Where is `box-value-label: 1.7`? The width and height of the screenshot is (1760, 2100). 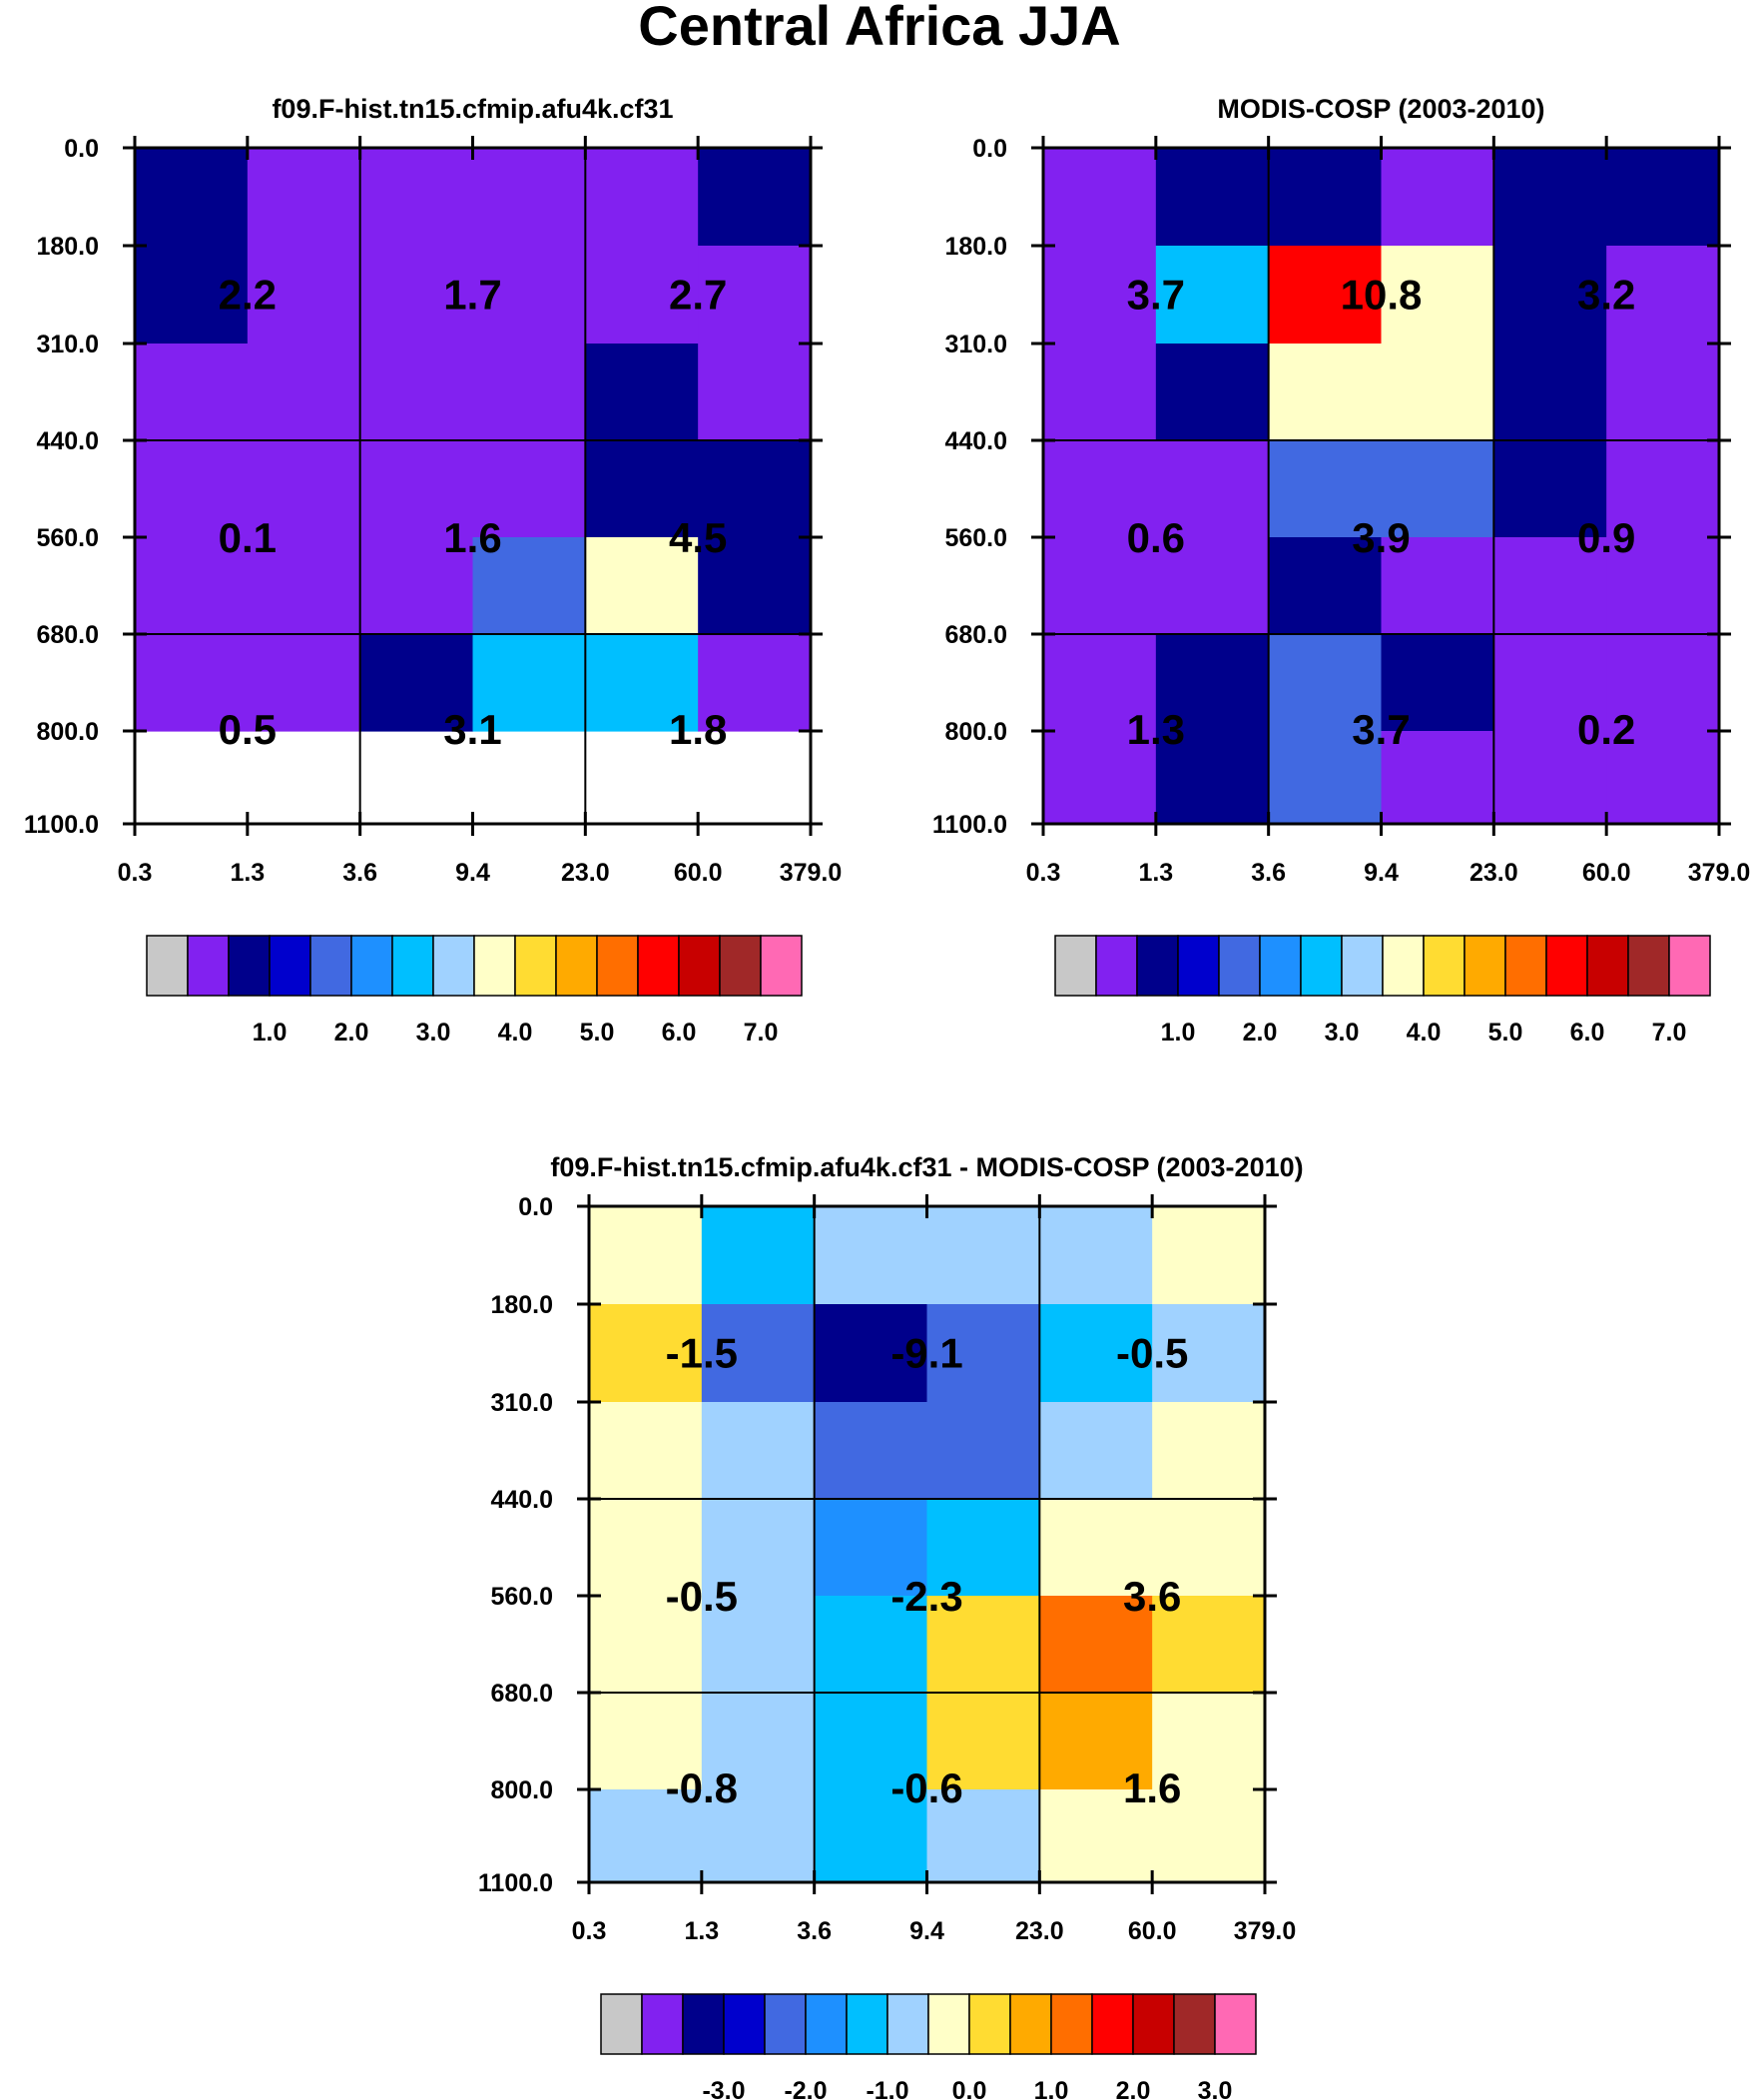
box-value-label: 1.7 is located at coordinates (472, 295).